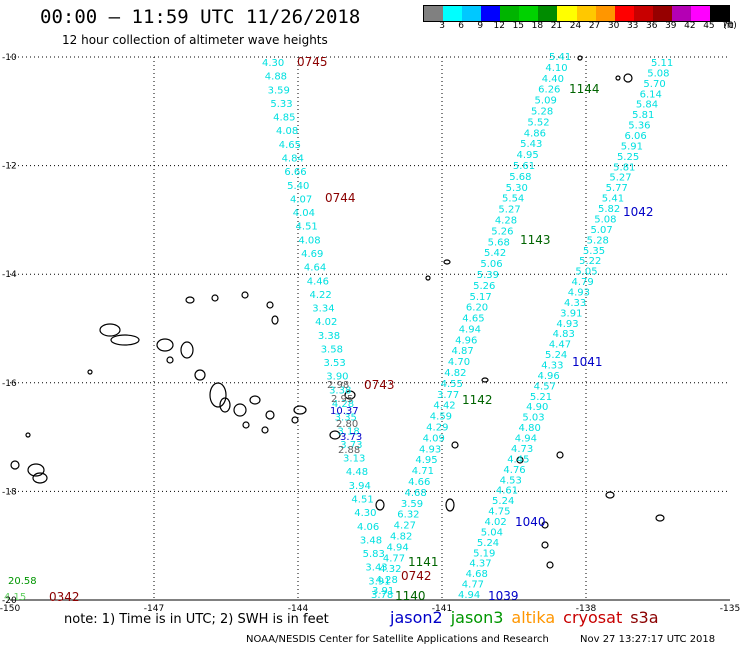 The width and height of the screenshot is (740, 650). Describe the element at coordinates (371, 540) in the screenshot. I see `swh-value-label: 3.48` at that location.